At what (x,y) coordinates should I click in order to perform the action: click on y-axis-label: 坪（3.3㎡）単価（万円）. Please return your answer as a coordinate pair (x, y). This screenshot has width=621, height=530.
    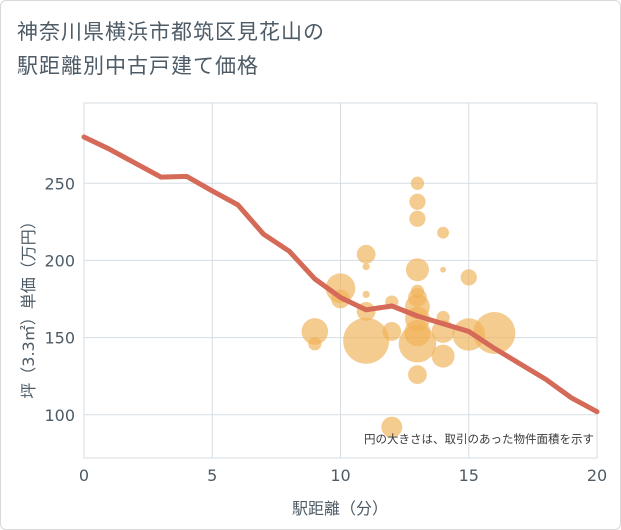
    Looking at the image, I should click on (28, 305).